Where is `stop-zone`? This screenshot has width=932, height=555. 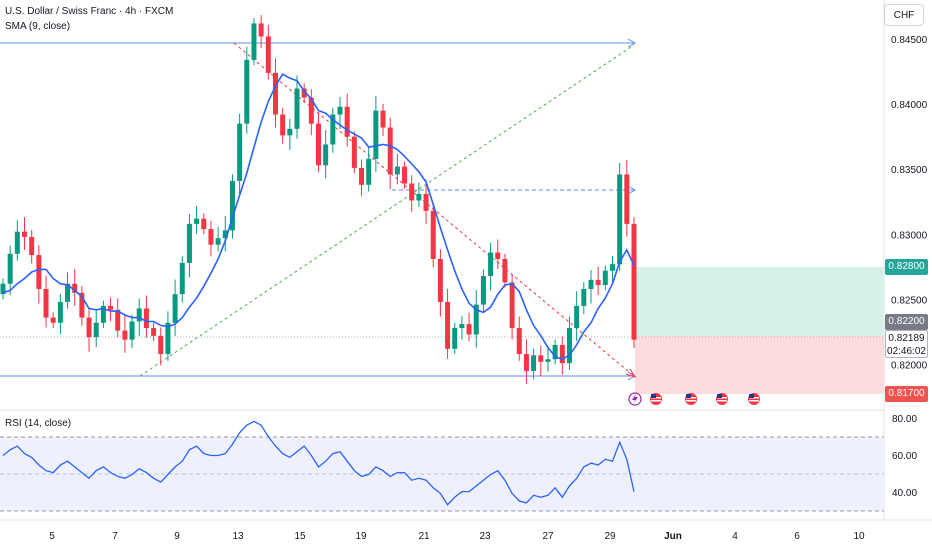 stop-zone is located at coordinates (759, 365).